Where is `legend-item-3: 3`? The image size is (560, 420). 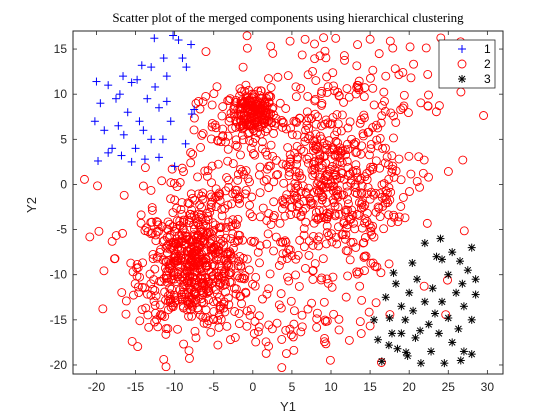 legend-item-3: 3 is located at coordinates (474, 79).